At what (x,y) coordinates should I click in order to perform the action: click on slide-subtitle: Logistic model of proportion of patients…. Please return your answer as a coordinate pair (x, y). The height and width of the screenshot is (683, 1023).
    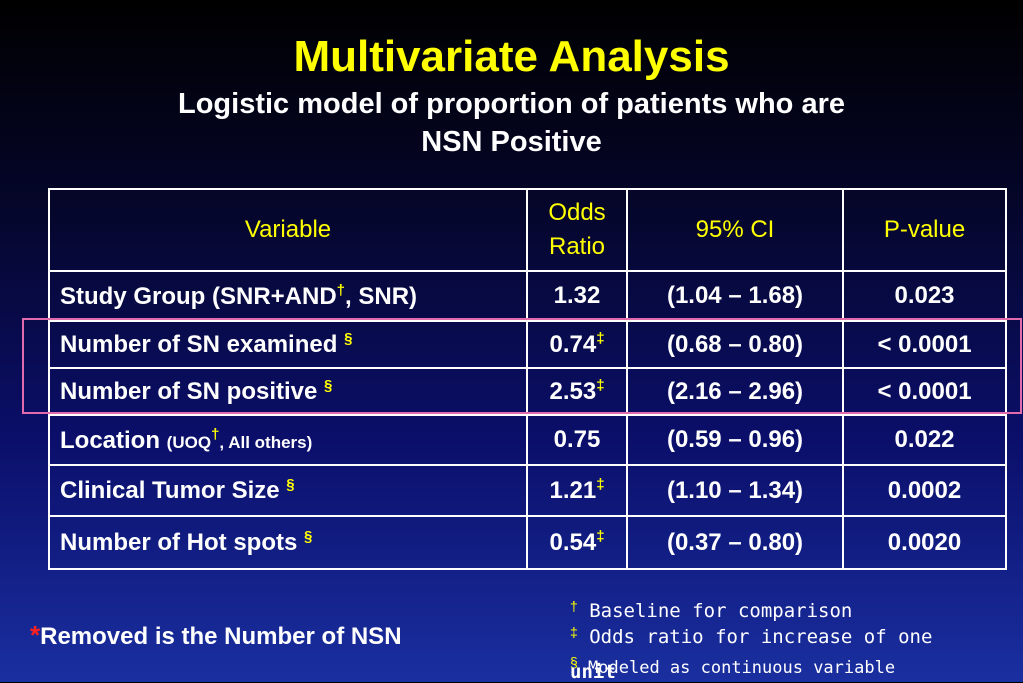
    Looking at the image, I should click on (511, 123).